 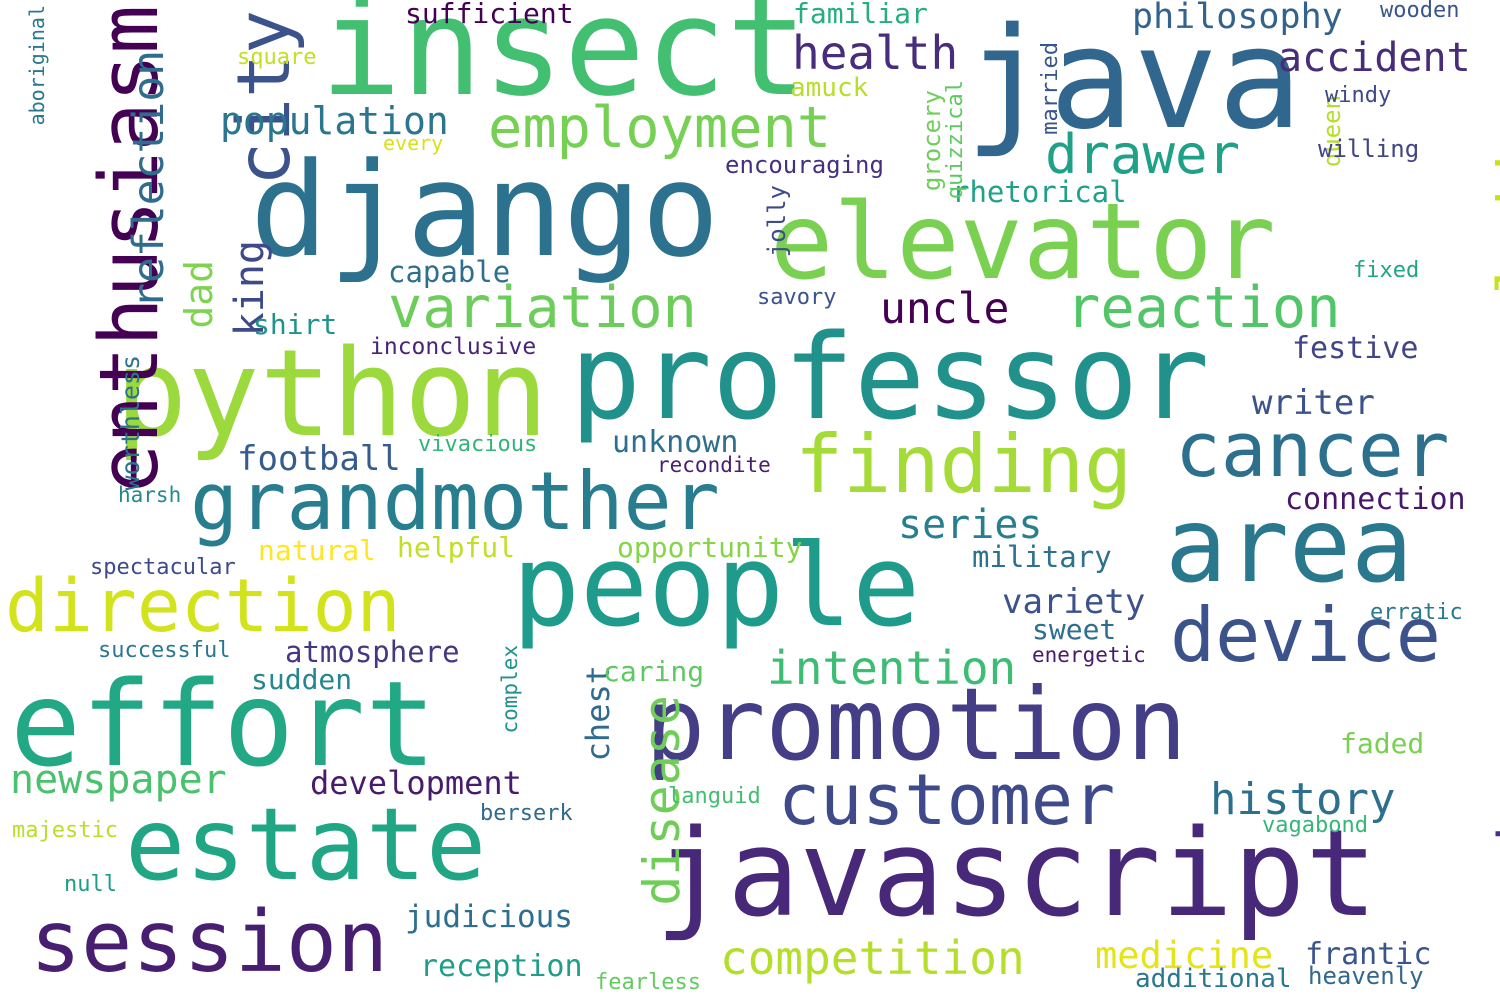 I want to click on word-grocery: grocery, so click(x=932, y=141).